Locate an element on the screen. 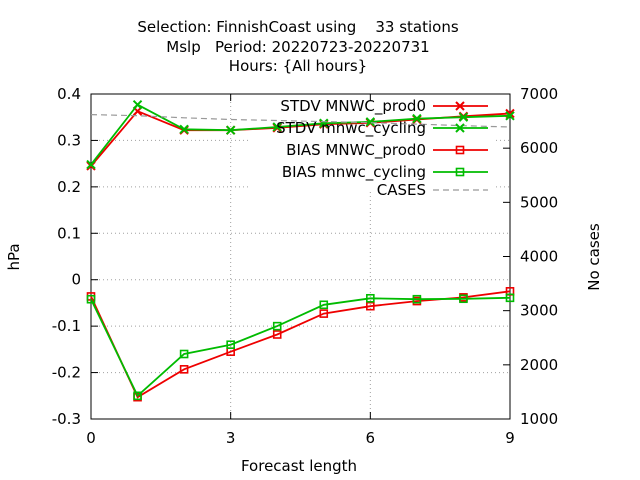 The image size is (640, 480). y-tick-label: 0.2 is located at coordinates (69, 187).